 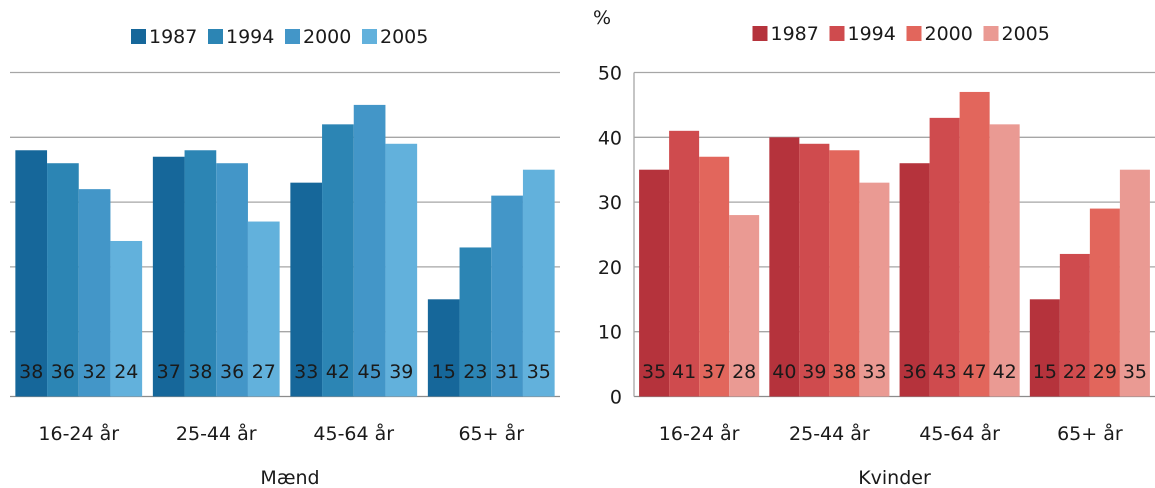 What do you see at coordinates (610, 268) in the screenshot?
I see `y-tick-label: 20` at bounding box center [610, 268].